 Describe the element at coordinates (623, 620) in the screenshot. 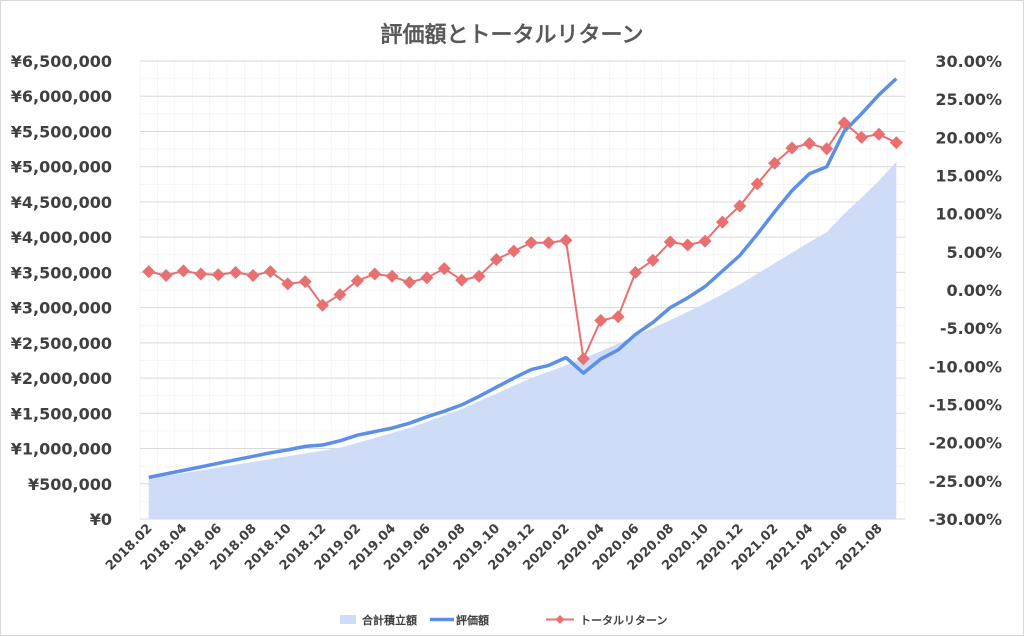

I see `legend-label: トータルリターン` at that location.